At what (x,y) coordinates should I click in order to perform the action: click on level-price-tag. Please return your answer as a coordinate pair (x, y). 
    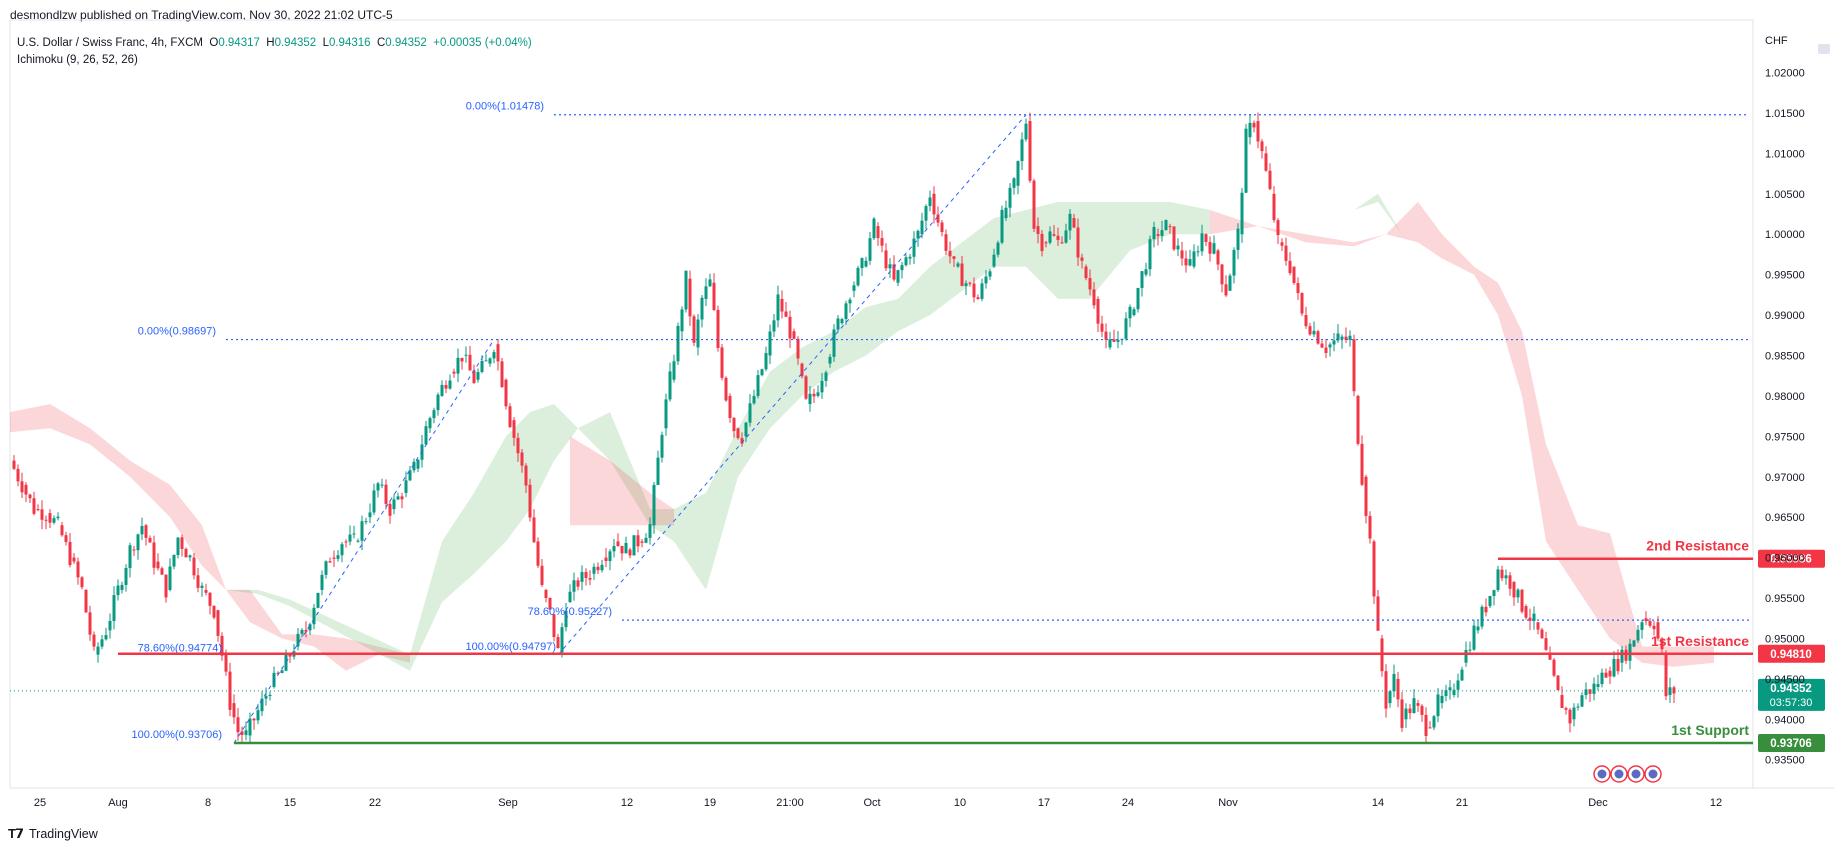
    Looking at the image, I should click on (1791, 558).